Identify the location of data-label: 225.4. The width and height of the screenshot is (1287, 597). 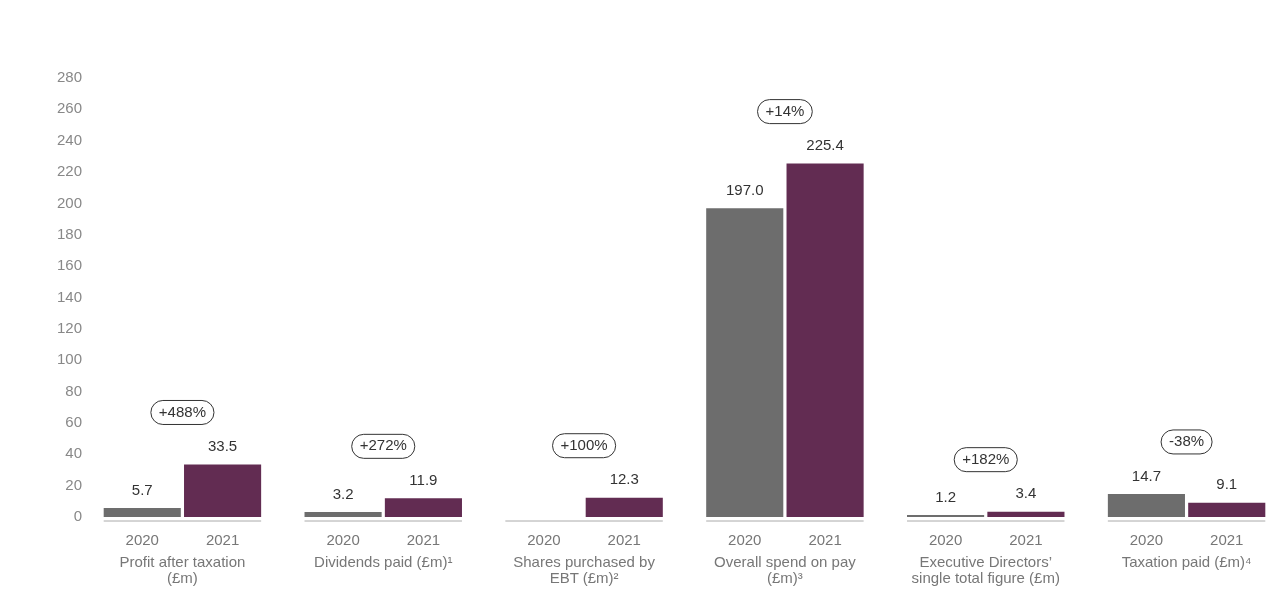
(825, 145).